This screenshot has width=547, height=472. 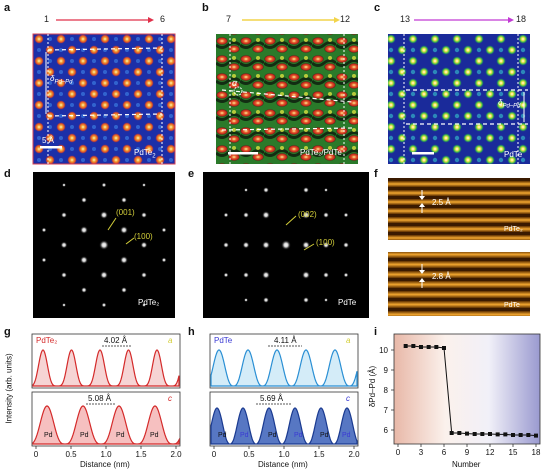 What do you see at coordinates (100, 398) in the screenshot?
I see `g-bottom-distance: 5.08 Å` at bounding box center [100, 398].